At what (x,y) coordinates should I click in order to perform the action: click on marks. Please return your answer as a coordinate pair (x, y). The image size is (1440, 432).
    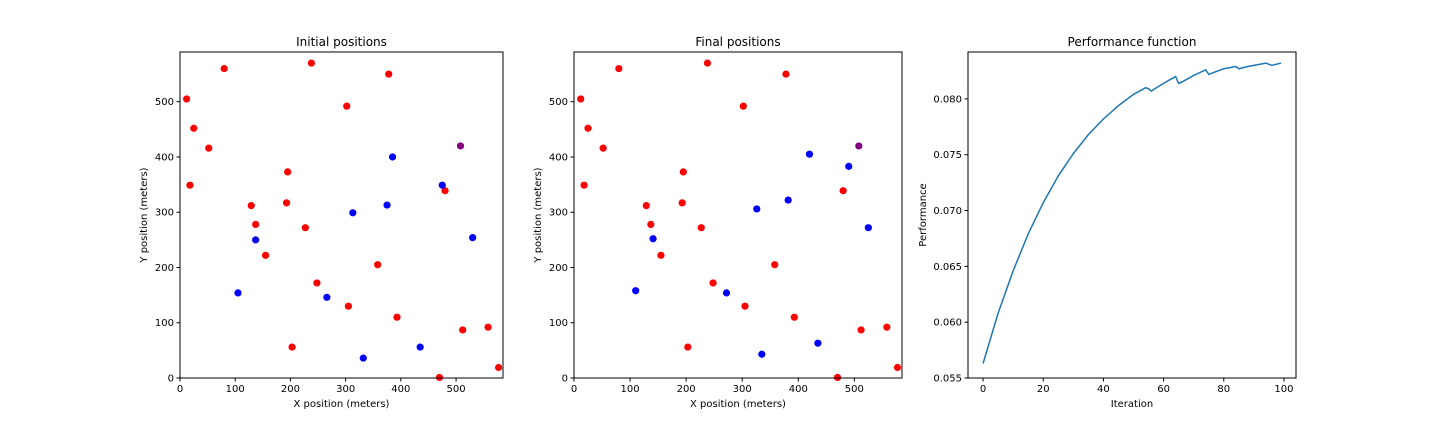
    Looking at the image, I should click on (1132, 213).